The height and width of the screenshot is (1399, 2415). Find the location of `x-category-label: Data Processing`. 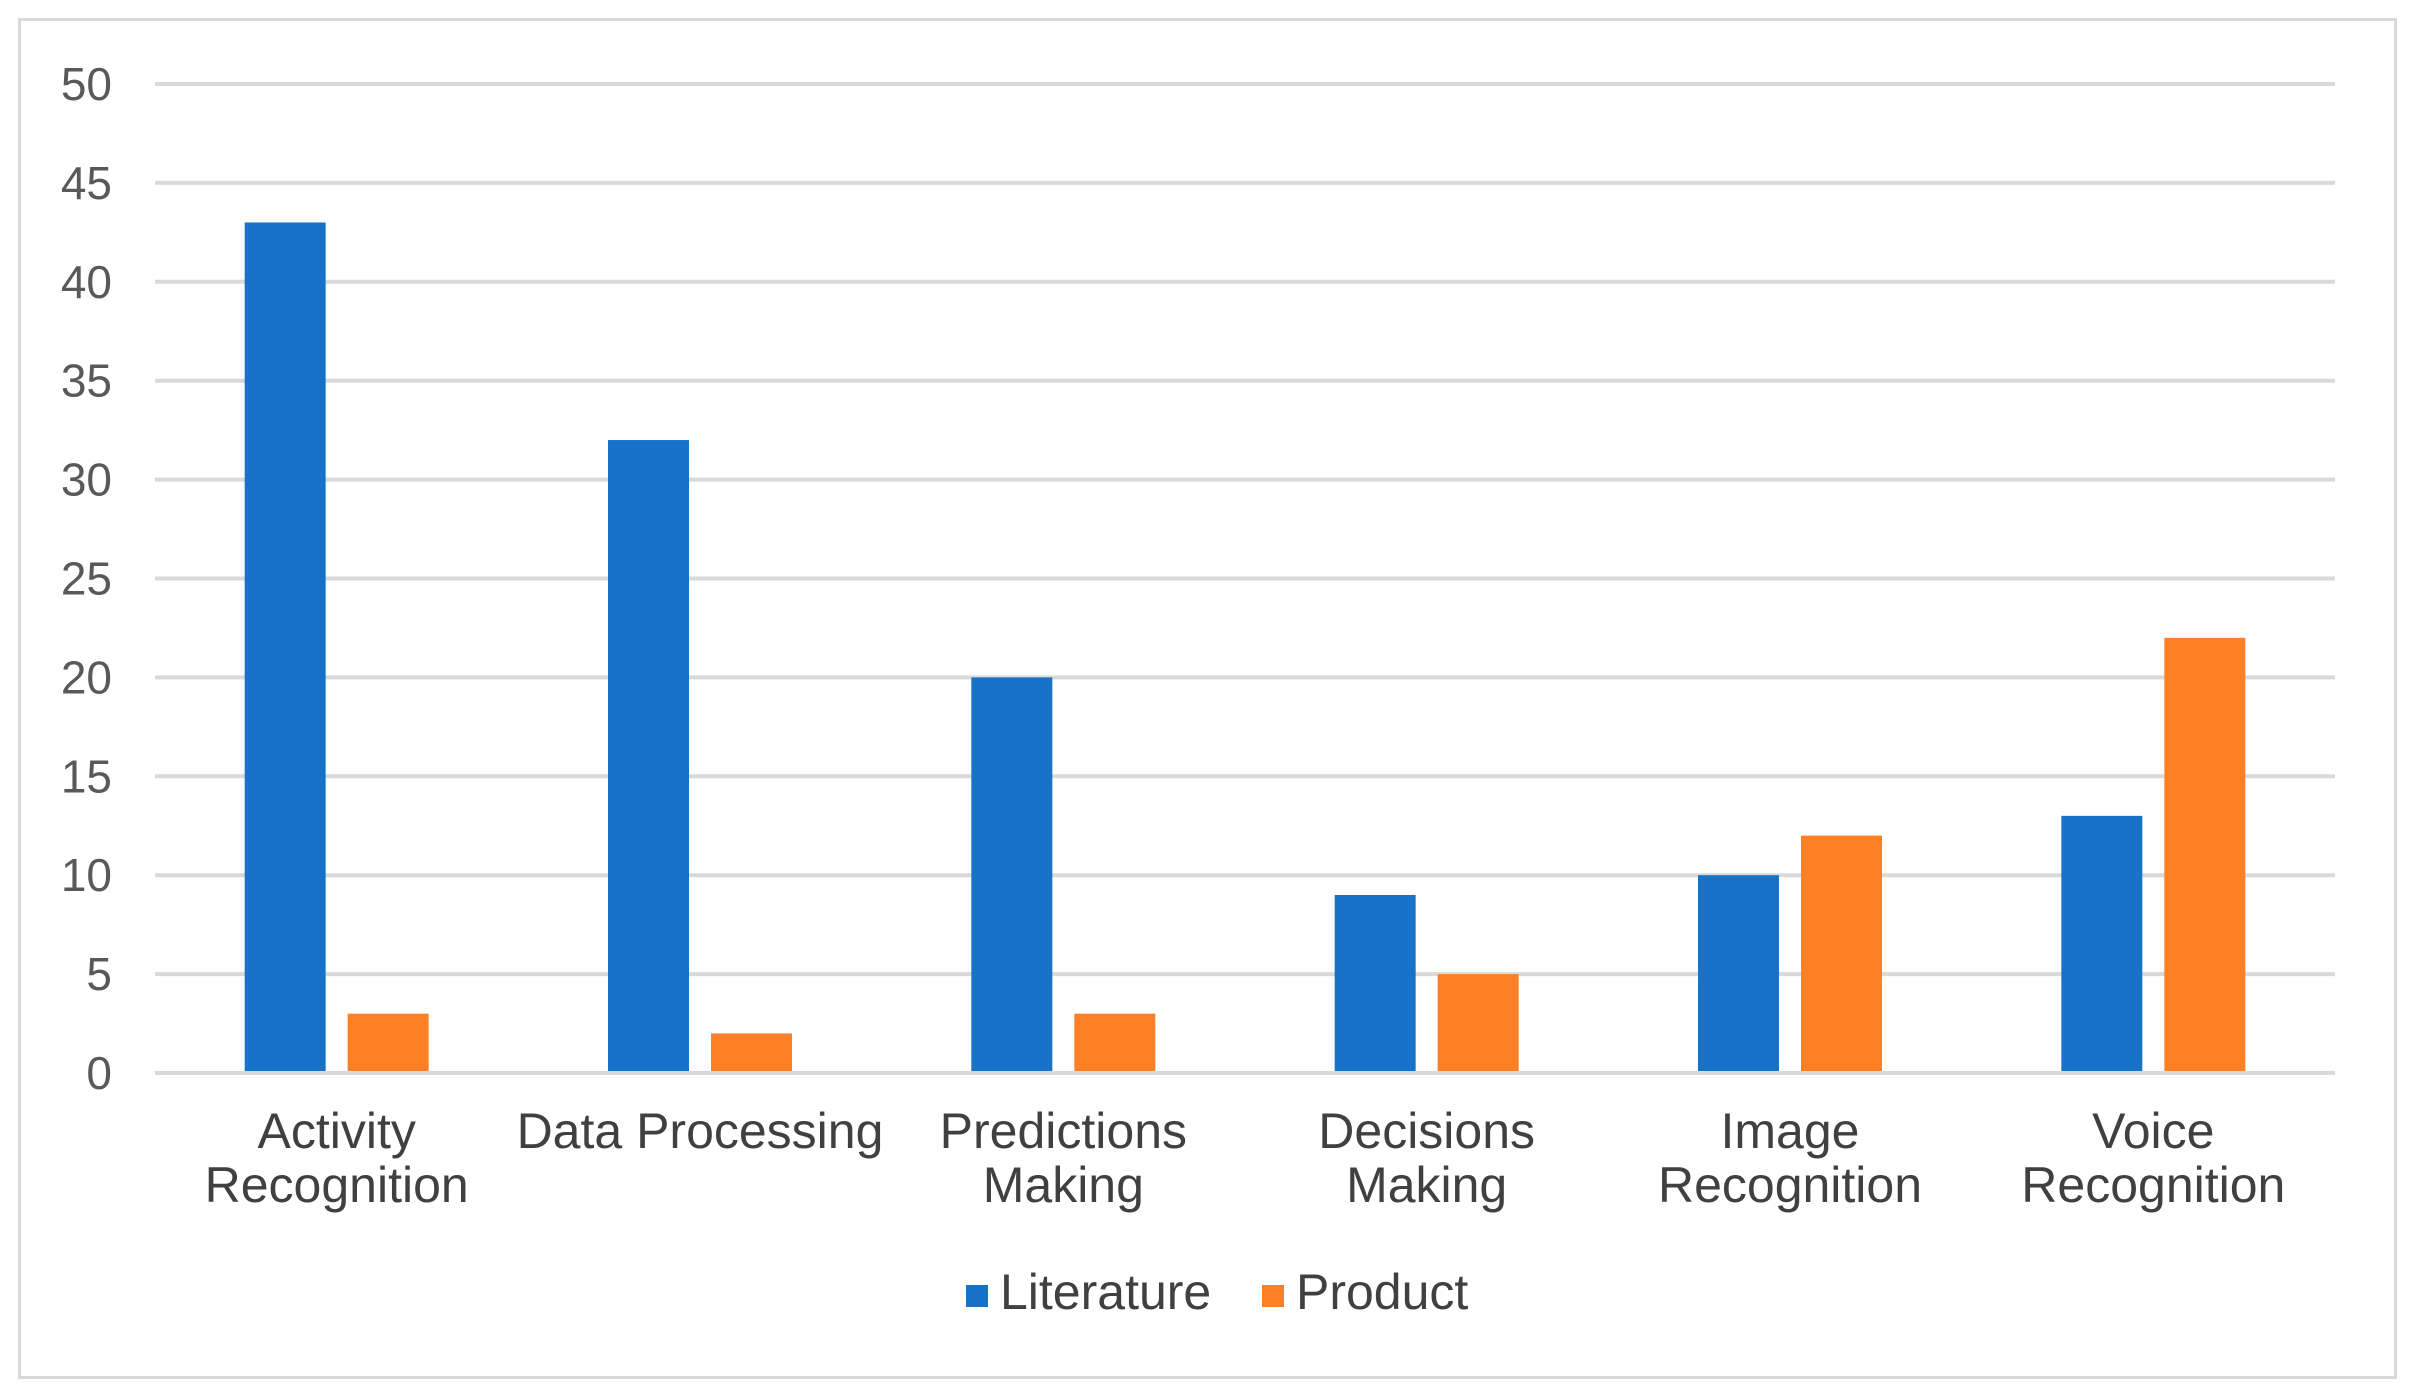

x-category-label: Data Processing is located at coordinates (700, 1131).